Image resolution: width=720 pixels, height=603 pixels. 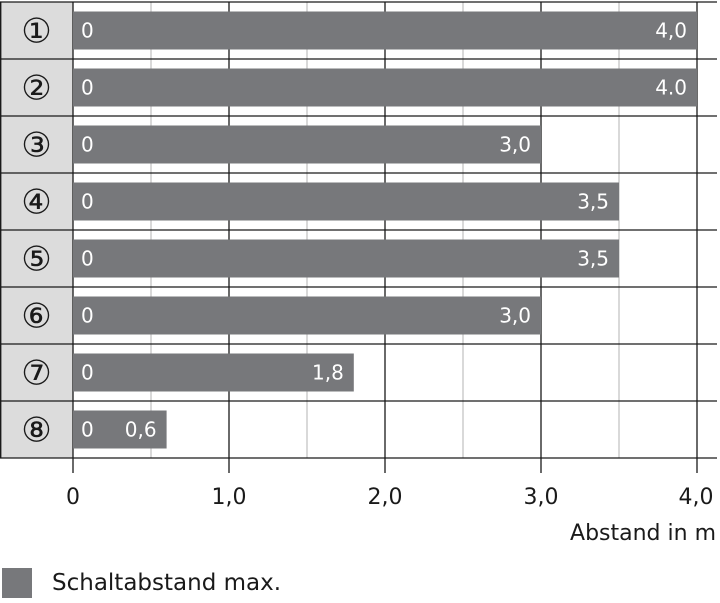 What do you see at coordinates (73, 497) in the screenshot?
I see `x-tick-label: 0` at bounding box center [73, 497].